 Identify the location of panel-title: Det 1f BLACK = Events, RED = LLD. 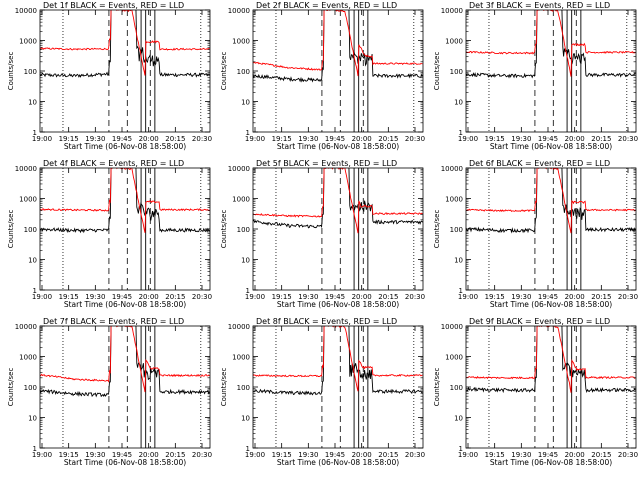
(113, 5).